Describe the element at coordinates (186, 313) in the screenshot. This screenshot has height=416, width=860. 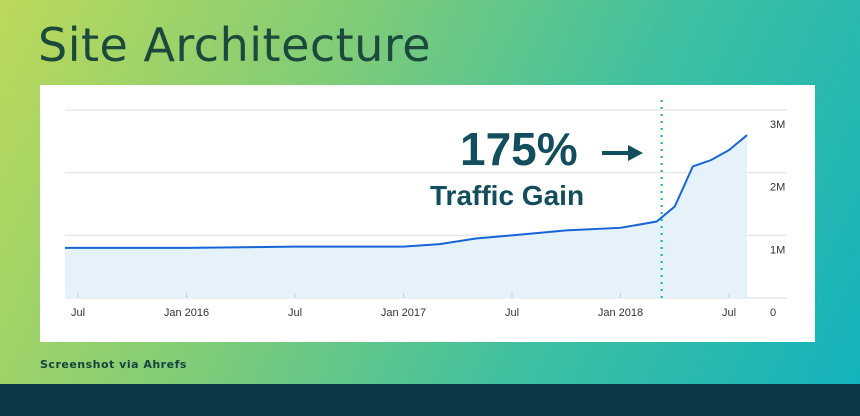
I see `x-tick-label: Jan 2016` at that location.